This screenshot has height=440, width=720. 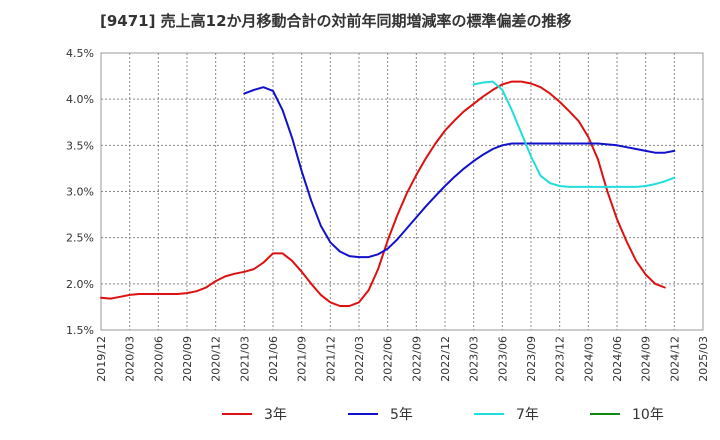 I want to click on legend-item: 3年, so click(x=254, y=415).